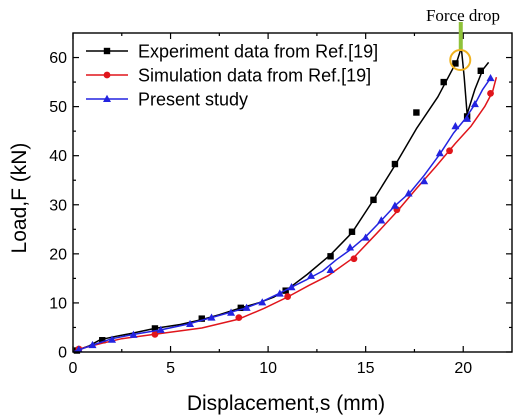  What do you see at coordinates (58, 205) in the screenshot?
I see `y-tick-label-30: 30` at bounding box center [58, 205].